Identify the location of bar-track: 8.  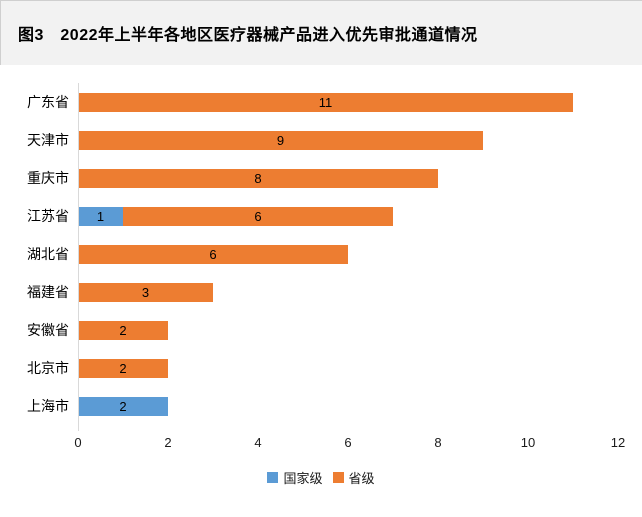
(258, 178).